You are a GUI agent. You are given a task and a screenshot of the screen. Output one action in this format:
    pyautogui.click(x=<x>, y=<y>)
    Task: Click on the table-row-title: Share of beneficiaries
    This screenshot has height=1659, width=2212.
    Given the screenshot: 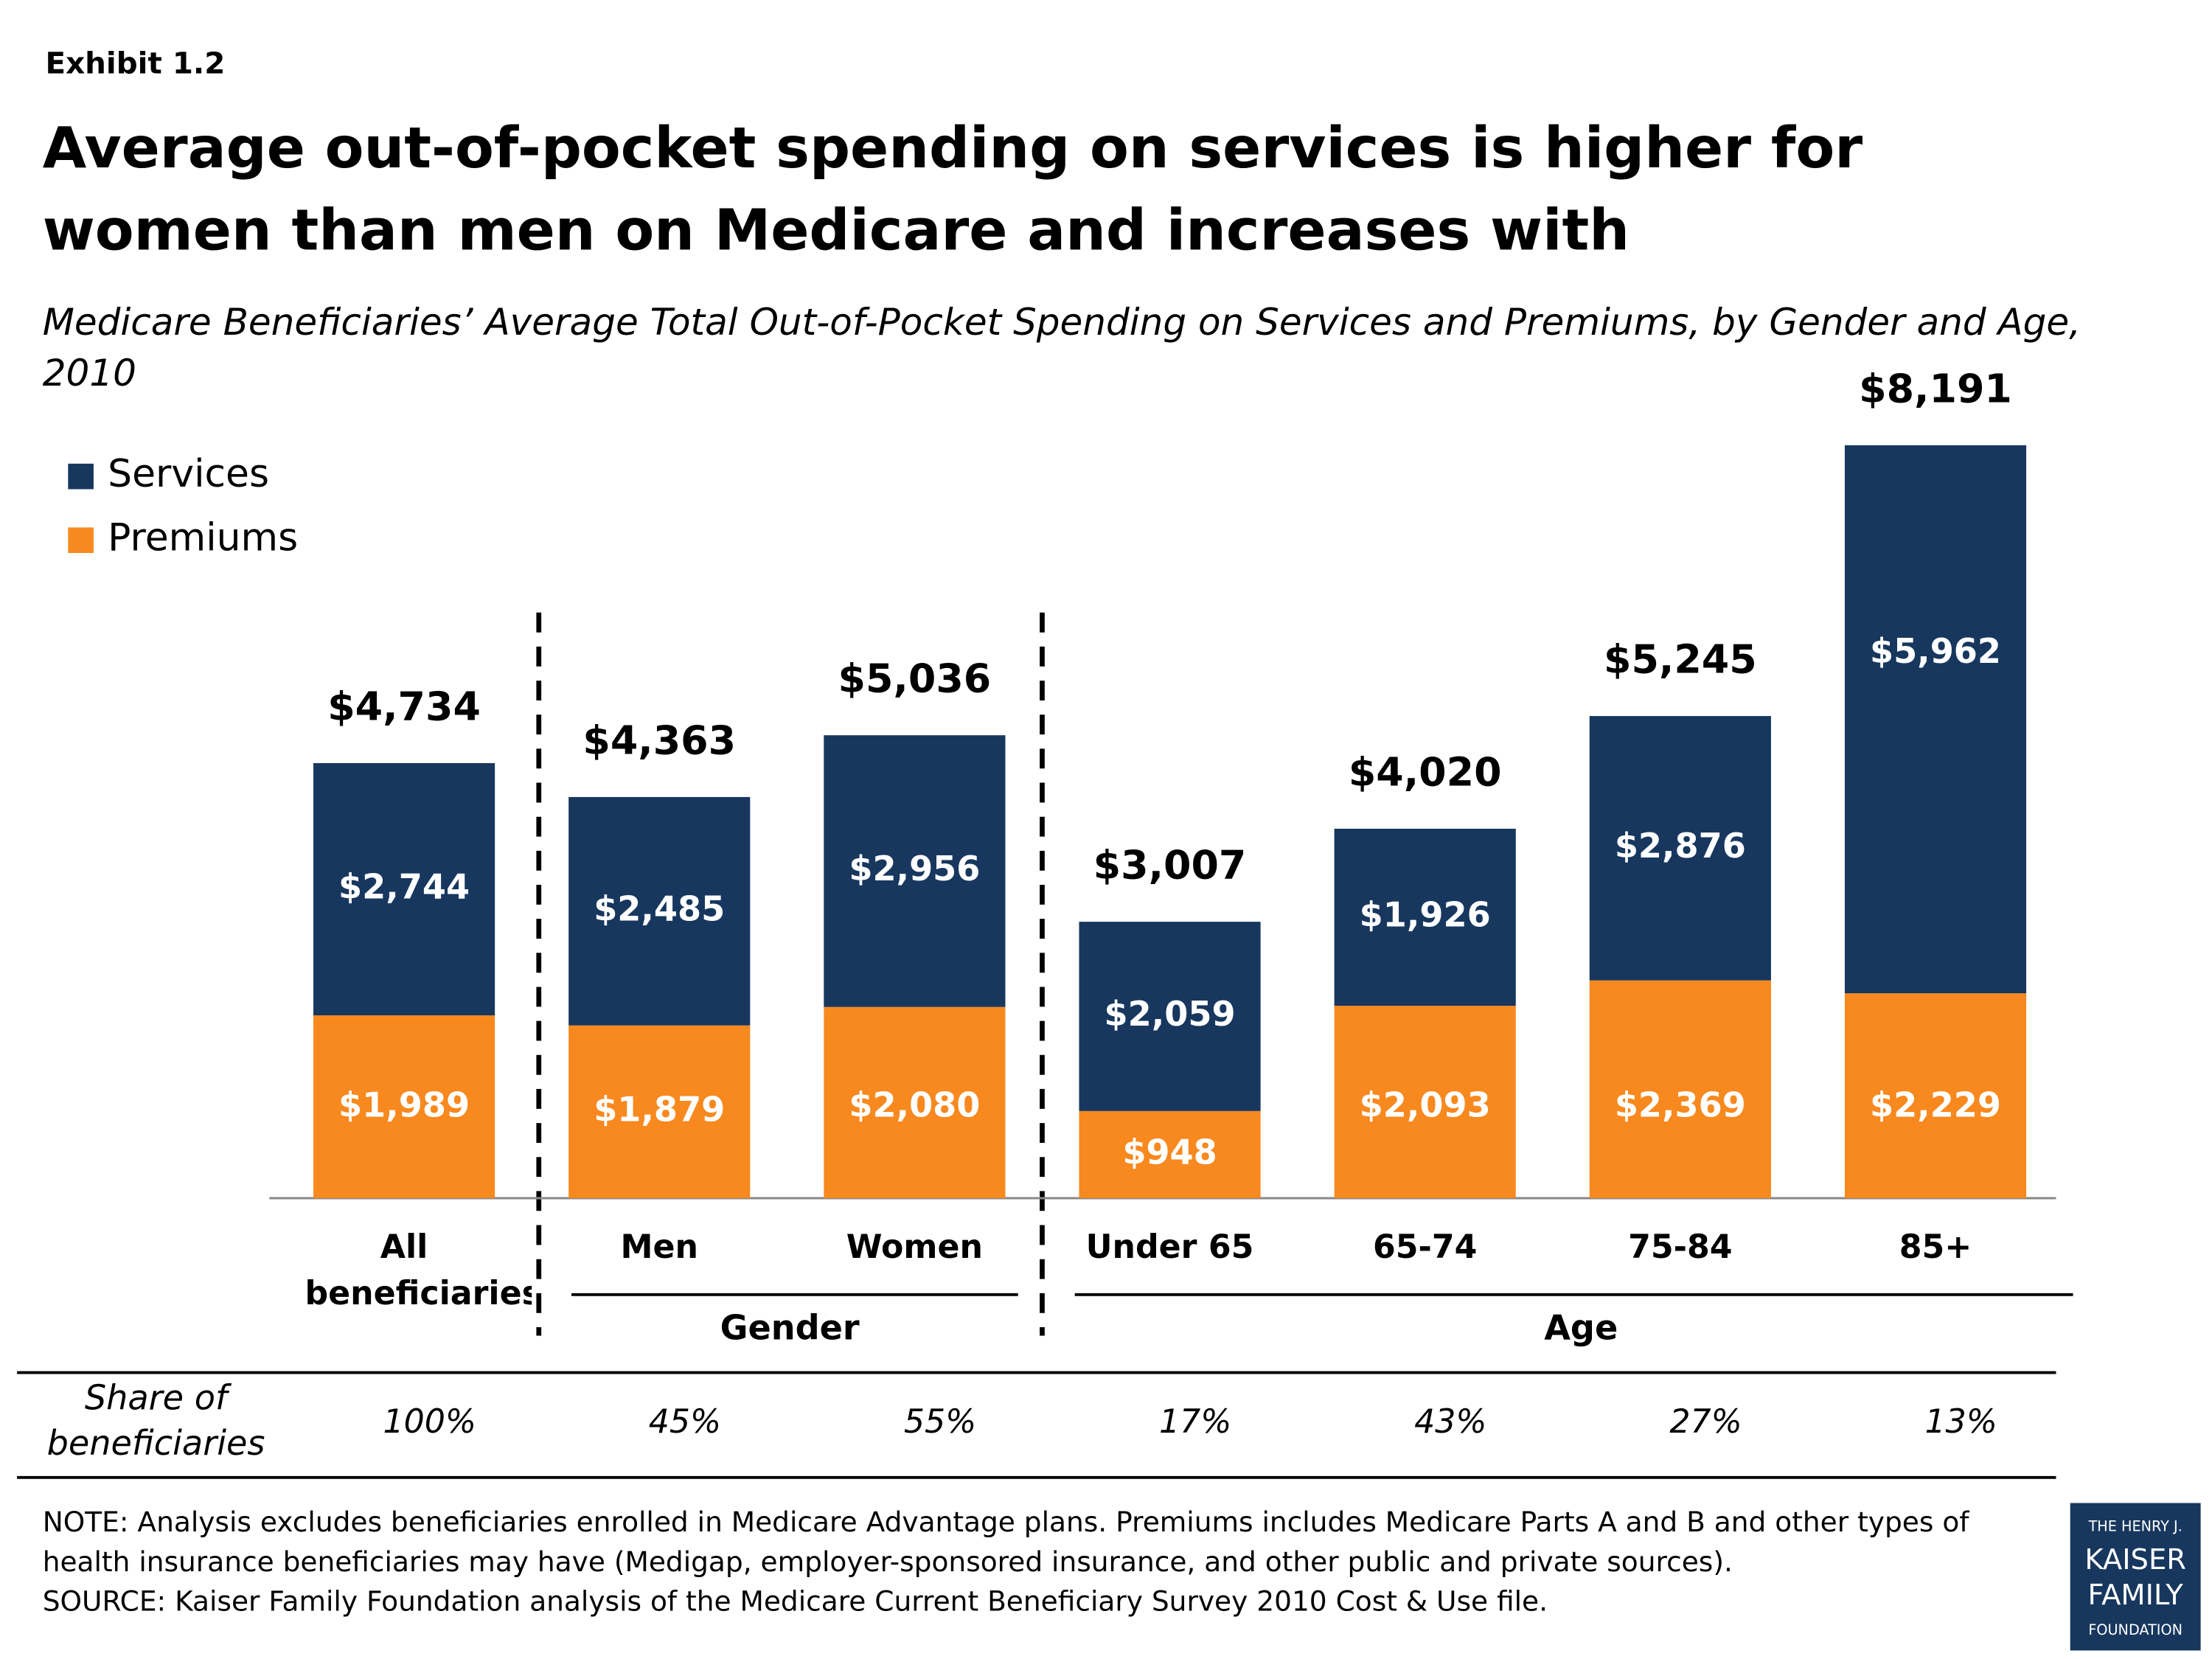 What is the action you would take?
    pyautogui.click(x=155, y=1421)
    